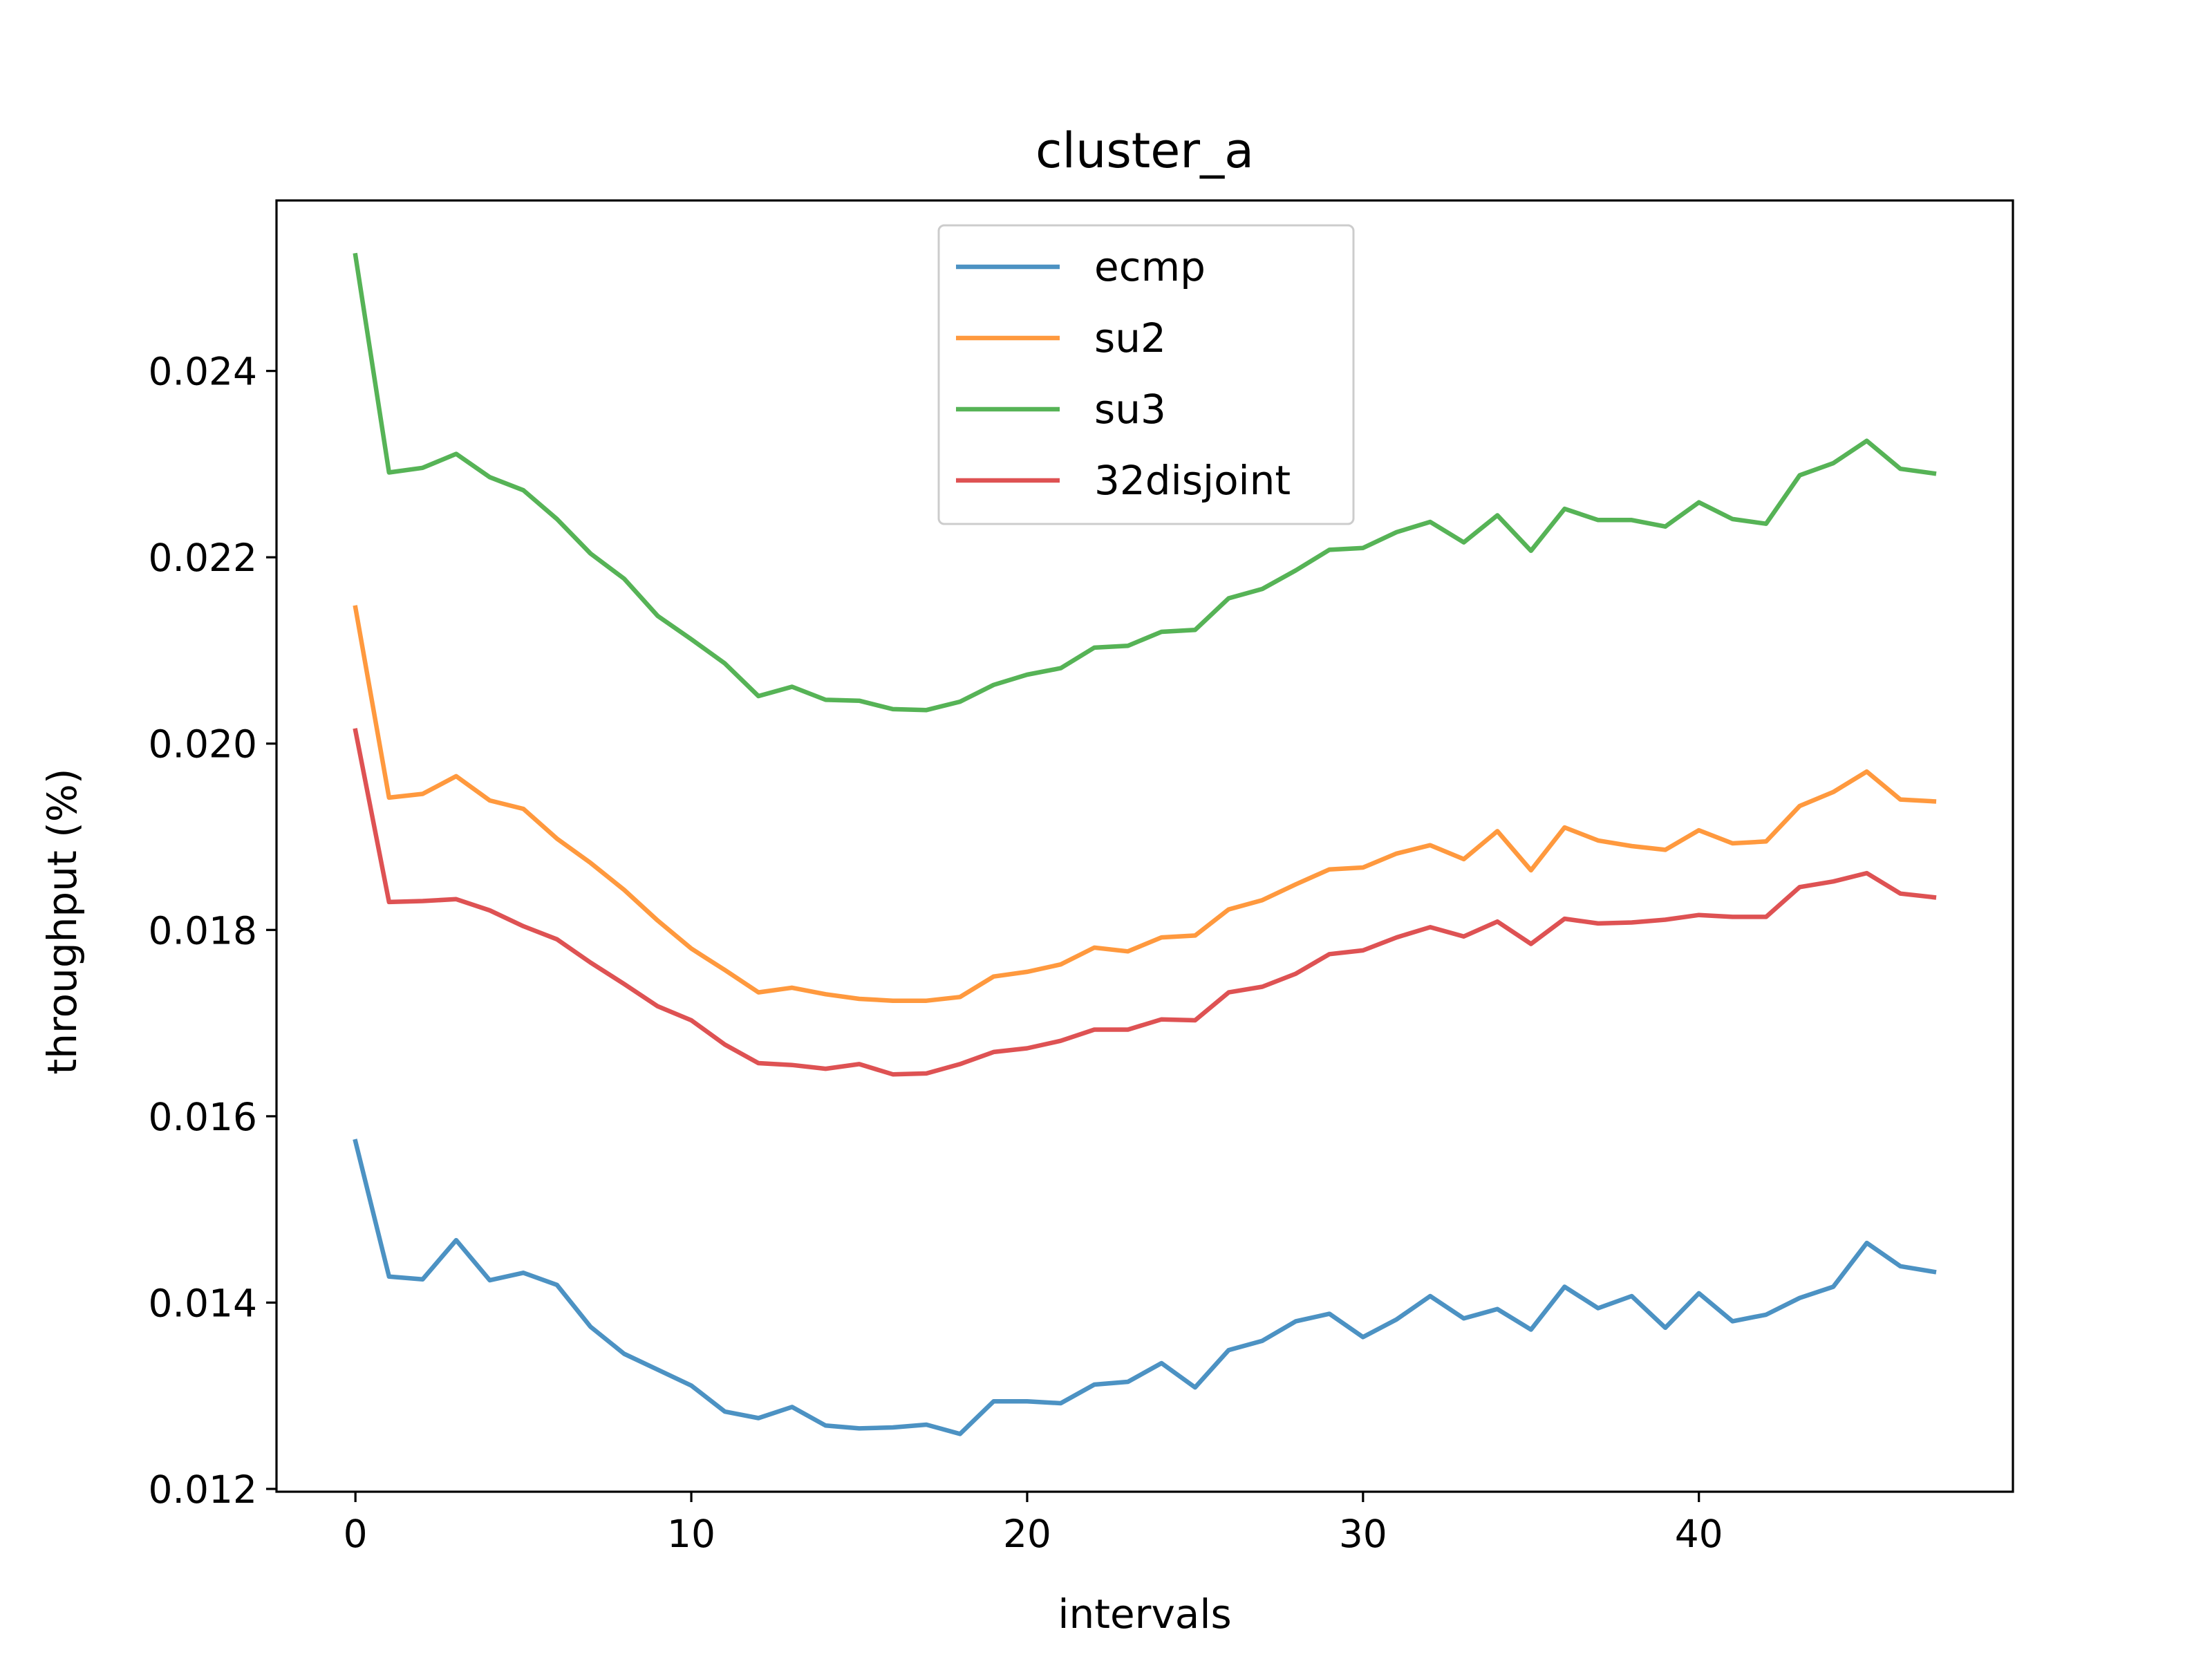 The image size is (2212, 1659). What do you see at coordinates (1146, 374) in the screenshot?
I see `legend-box` at bounding box center [1146, 374].